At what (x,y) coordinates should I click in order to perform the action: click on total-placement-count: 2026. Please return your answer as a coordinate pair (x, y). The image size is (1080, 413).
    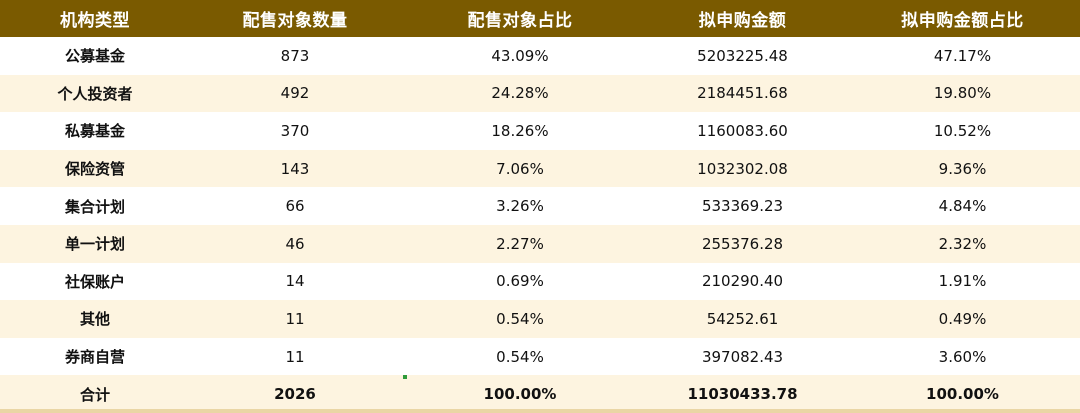
    Looking at the image, I should click on (295, 394).